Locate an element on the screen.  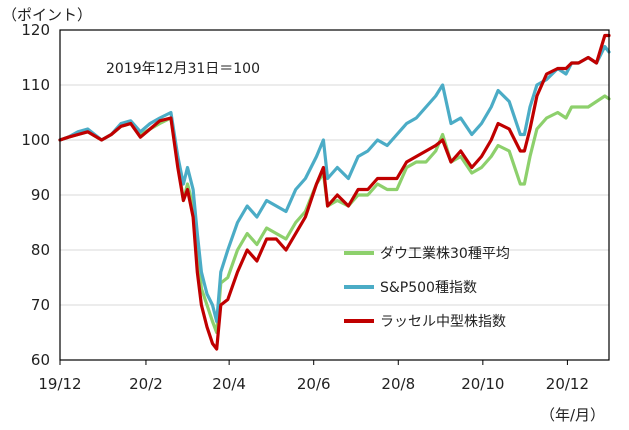
legend-label: ラッセル中型株指数 is located at coordinates (443, 322).